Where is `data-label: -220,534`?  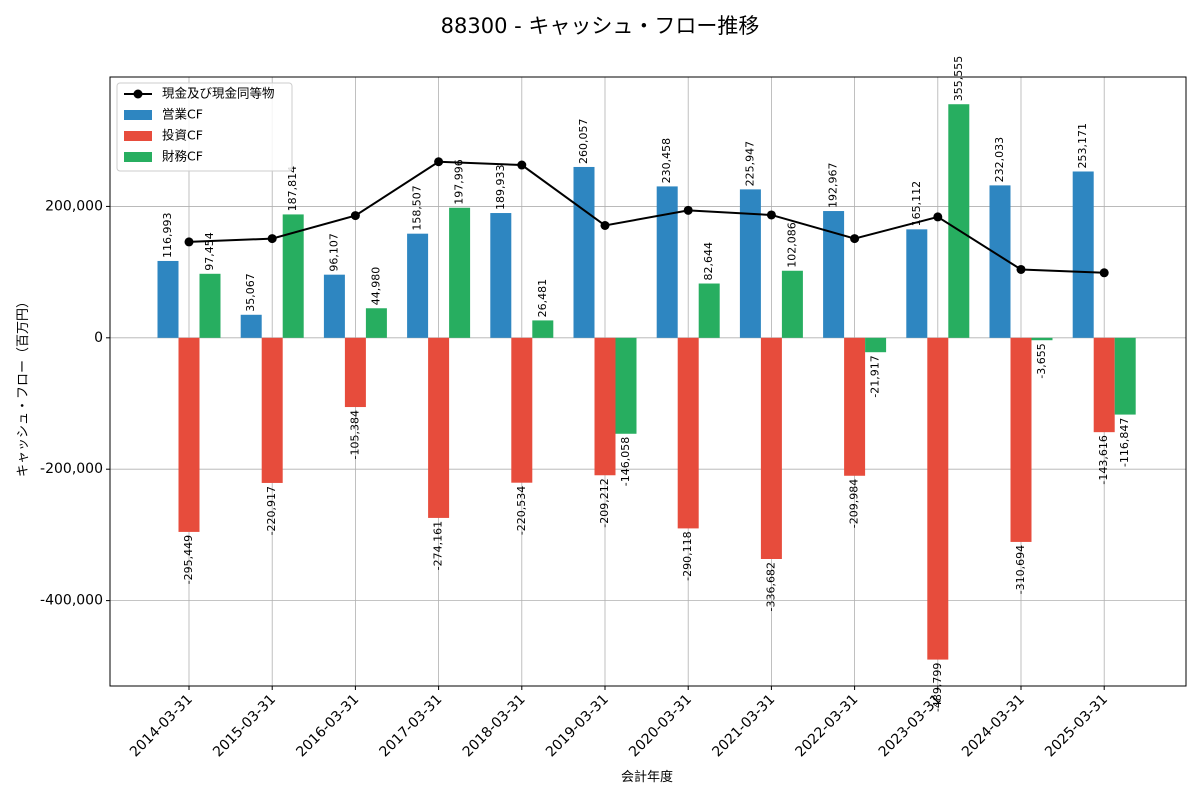 data-label: -220,534 is located at coordinates (521, 510).